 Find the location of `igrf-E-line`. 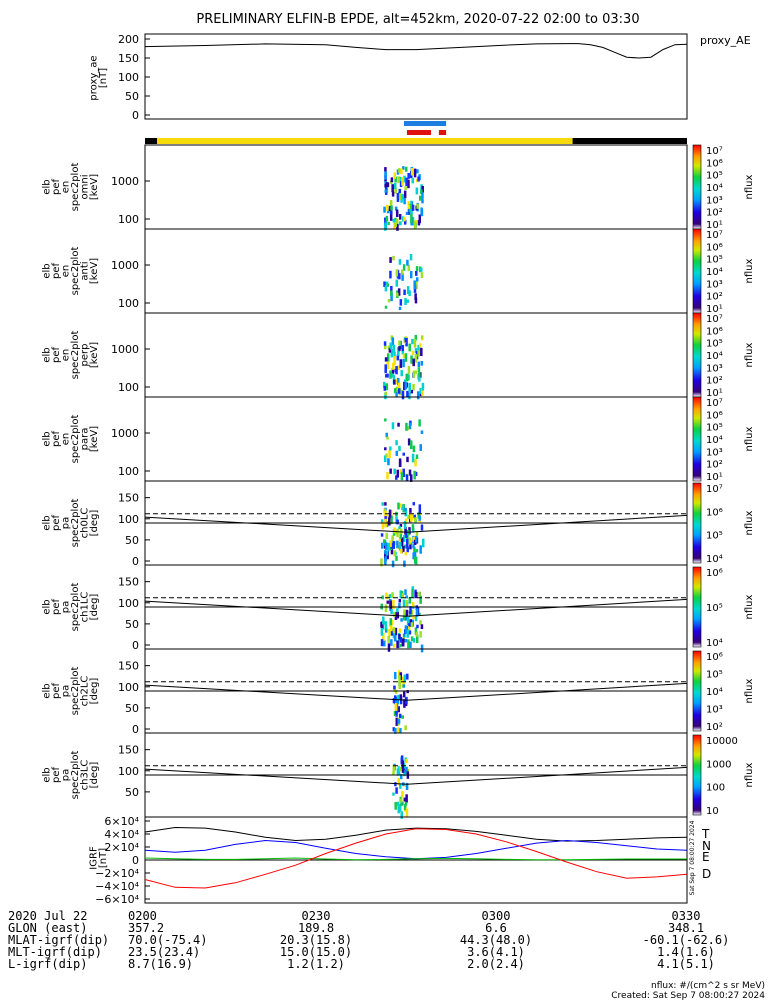

igrf-E-line is located at coordinates (415, 859).